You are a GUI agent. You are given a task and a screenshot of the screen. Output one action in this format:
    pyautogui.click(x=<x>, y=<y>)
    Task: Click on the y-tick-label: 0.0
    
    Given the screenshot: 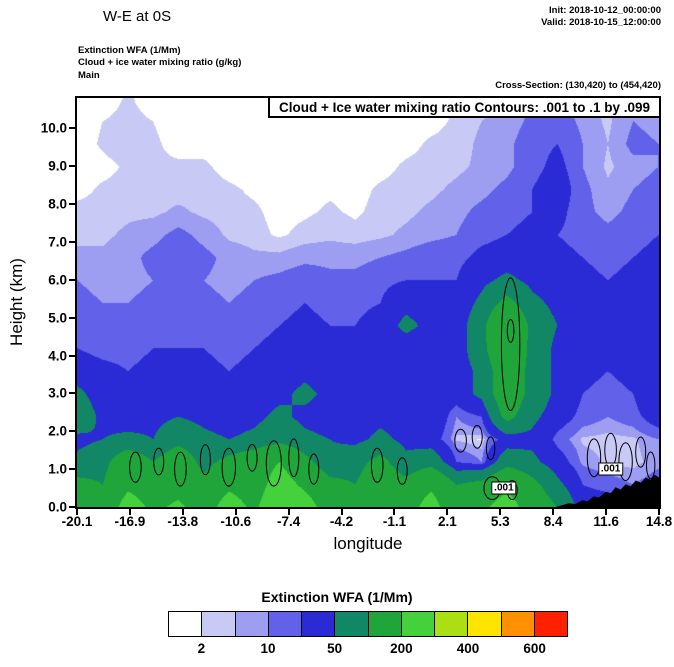 What is the action you would take?
    pyautogui.click(x=57, y=507)
    